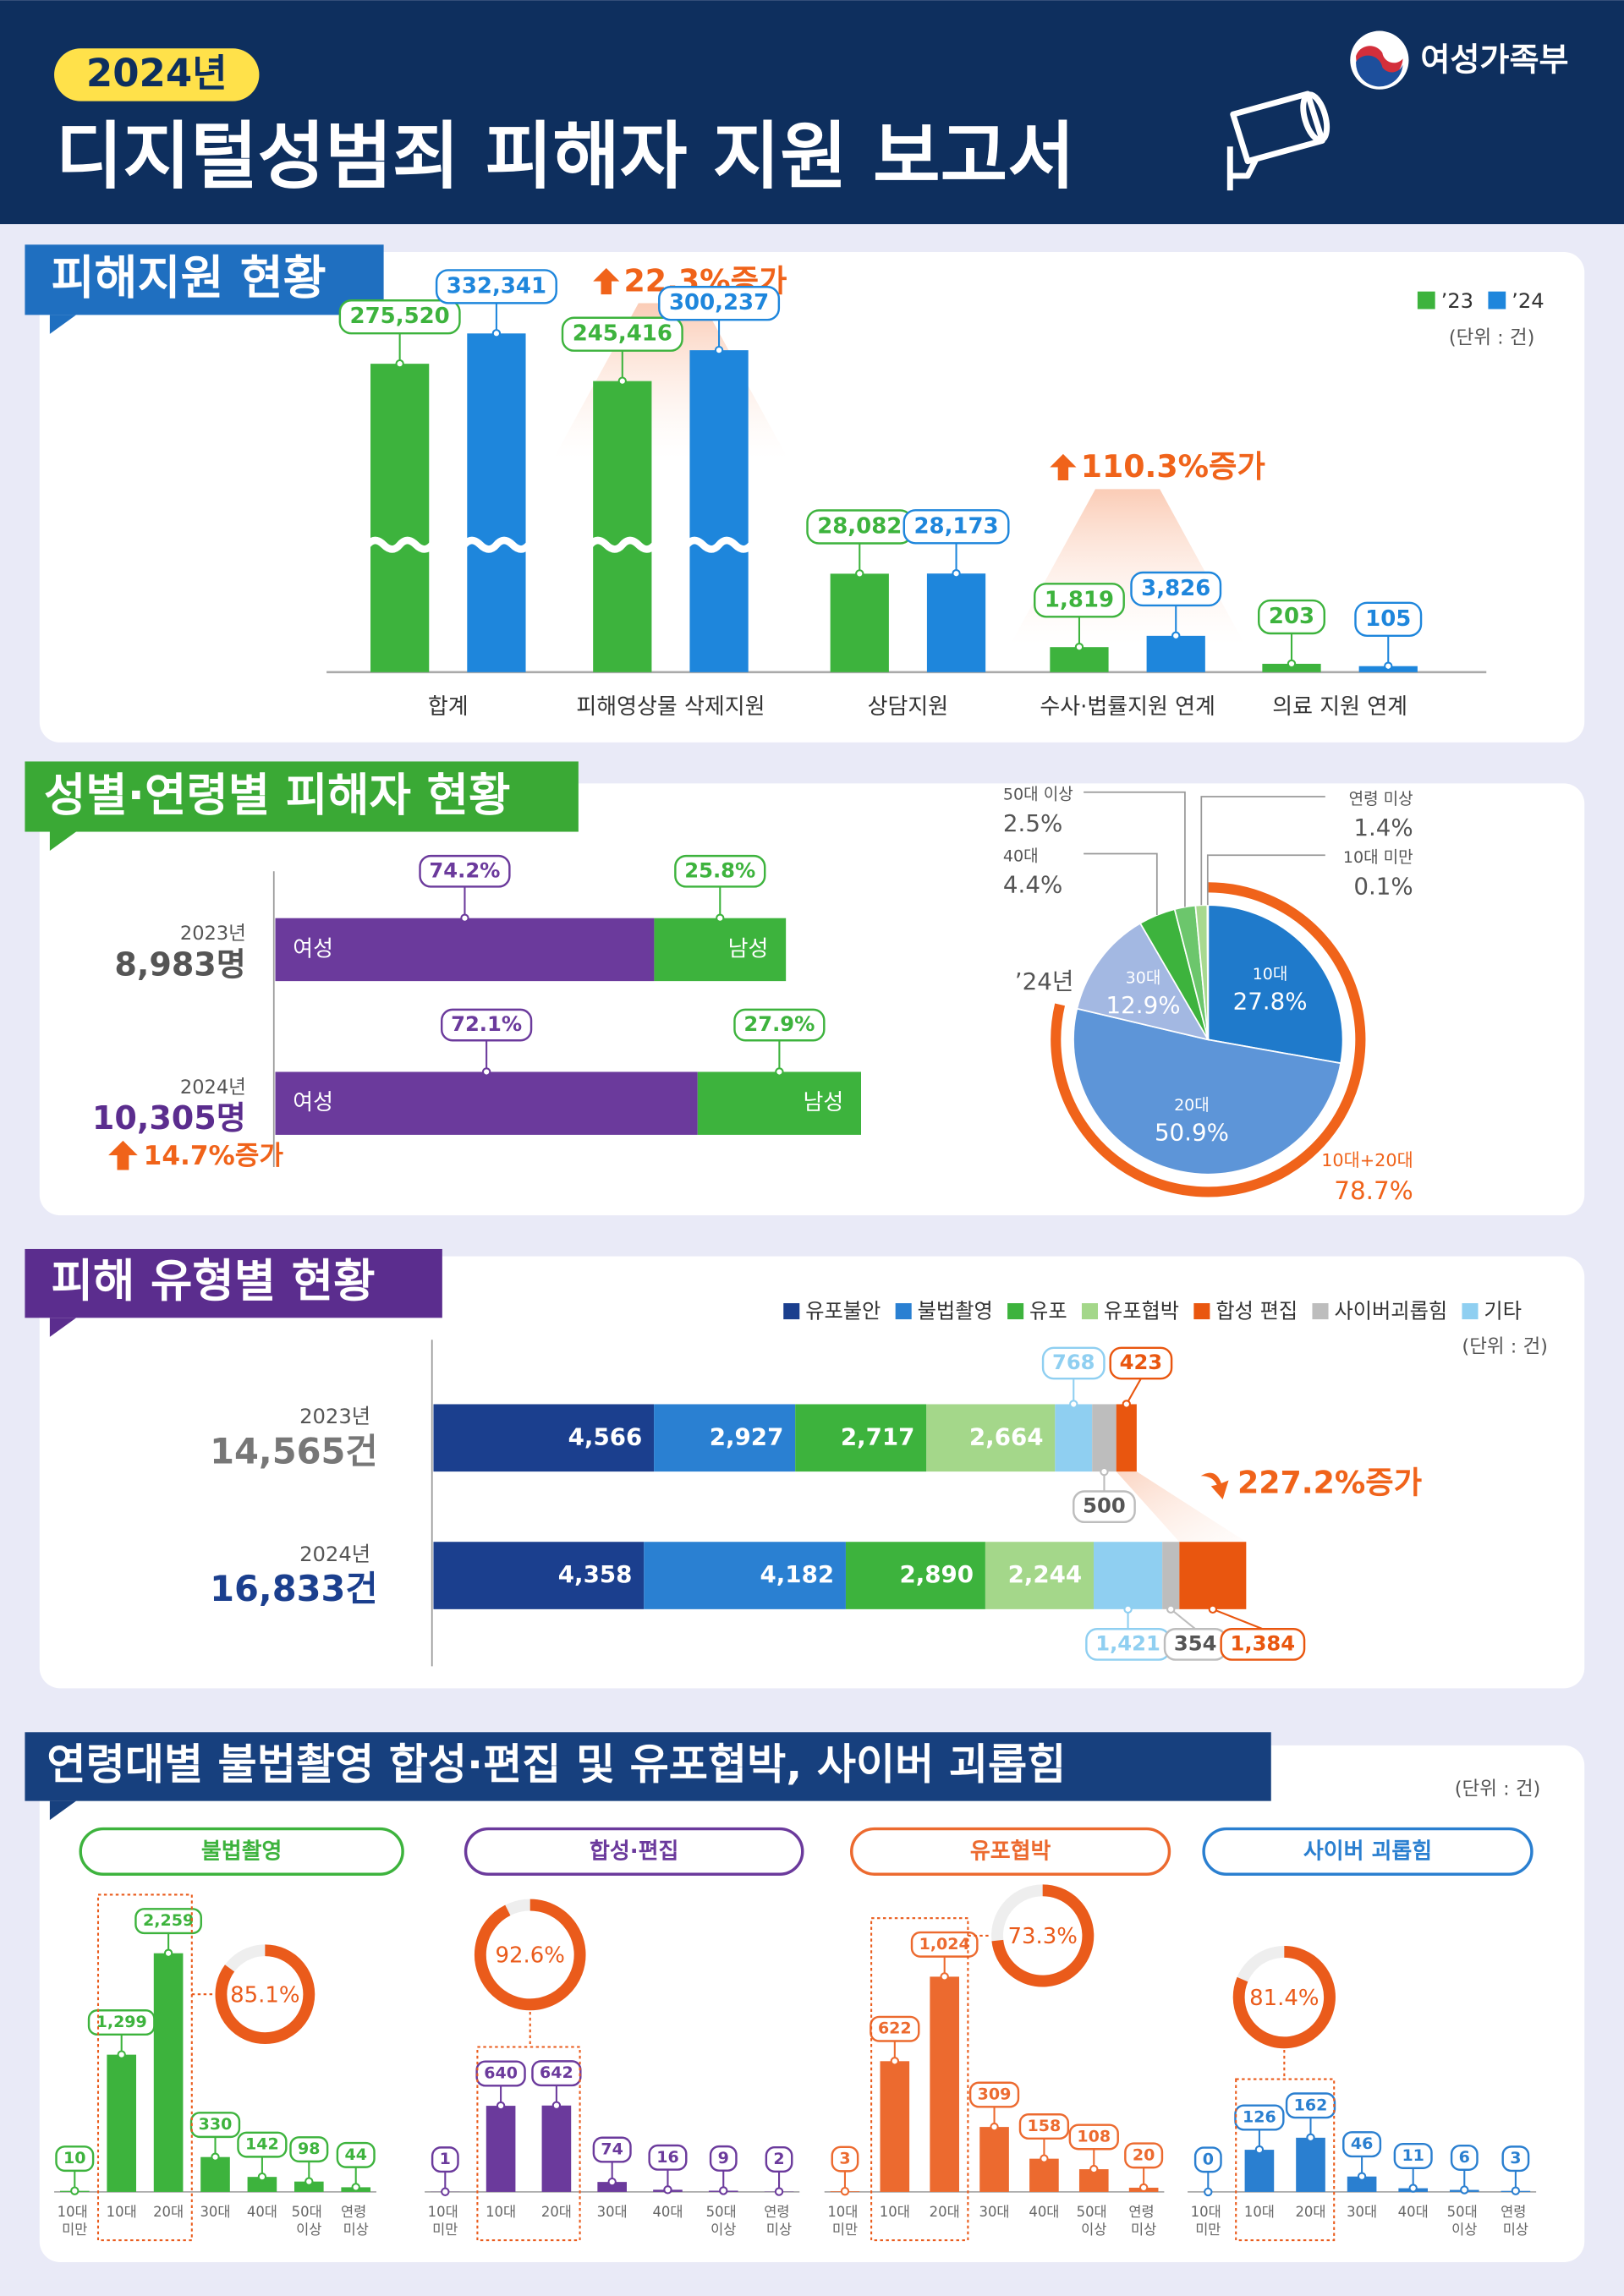  What do you see at coordinates (1192, 1105) in the screenshot?
I see `slice-category: 20대` at bounding box center [1192, 1105].